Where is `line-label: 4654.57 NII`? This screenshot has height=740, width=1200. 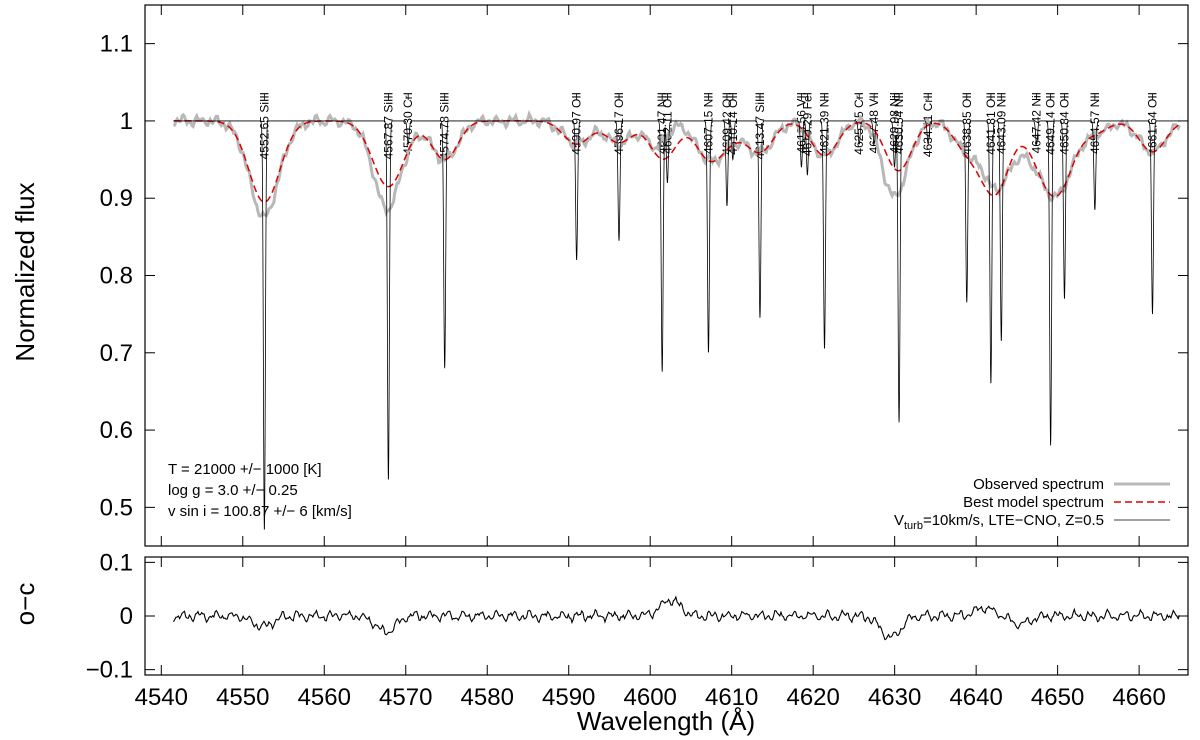 line-label: 4654.57 NII is located at coordinates (1095, 123).